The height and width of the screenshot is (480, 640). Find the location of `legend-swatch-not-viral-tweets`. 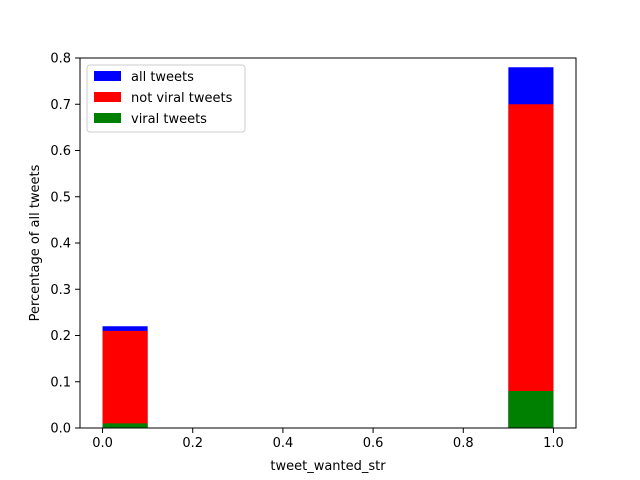

legend-swatch-not-viral-tweets is located at coordinates (107, 97).